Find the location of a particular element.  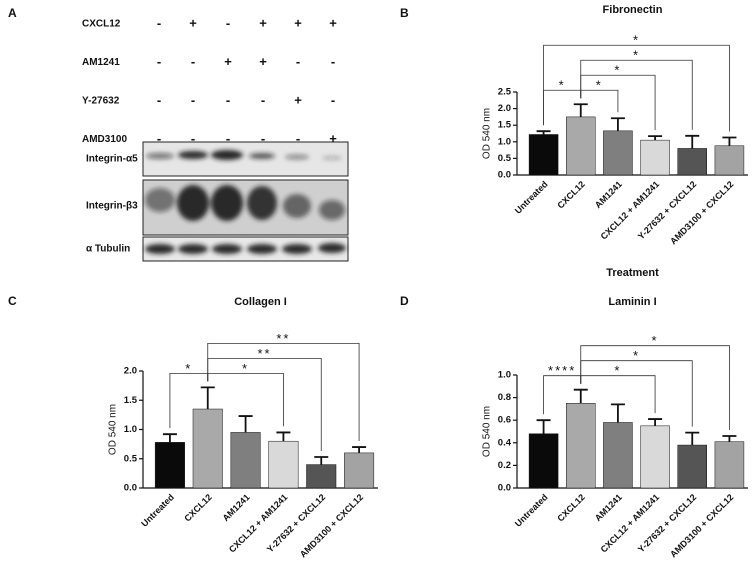

treatment-label: CXCL12 is located at coordinates (101, 24).